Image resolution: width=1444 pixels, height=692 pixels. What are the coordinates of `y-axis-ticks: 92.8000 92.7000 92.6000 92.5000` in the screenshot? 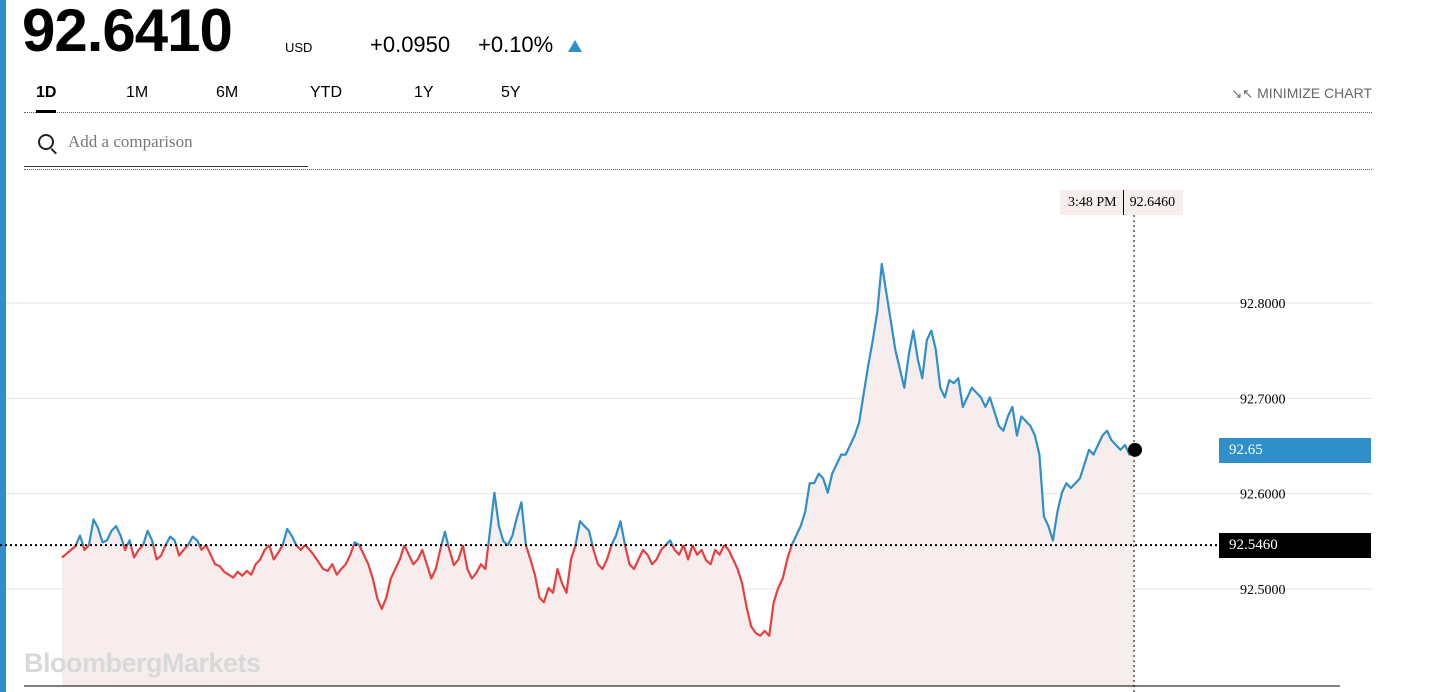 It's located at (1263, 447).